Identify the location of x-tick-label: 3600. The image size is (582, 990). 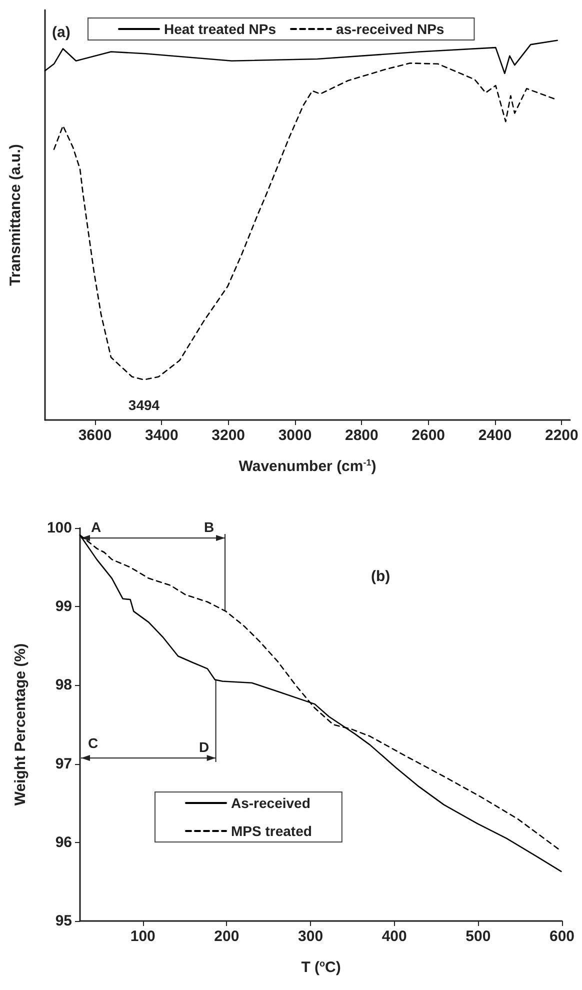
(95, 435).